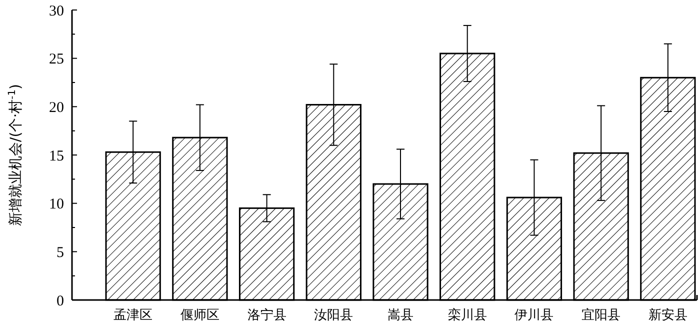 Image resolution: width=700 pixels, height=325 pixels. I want to click on x-tick-label: 栾川县, so click(467, 315).